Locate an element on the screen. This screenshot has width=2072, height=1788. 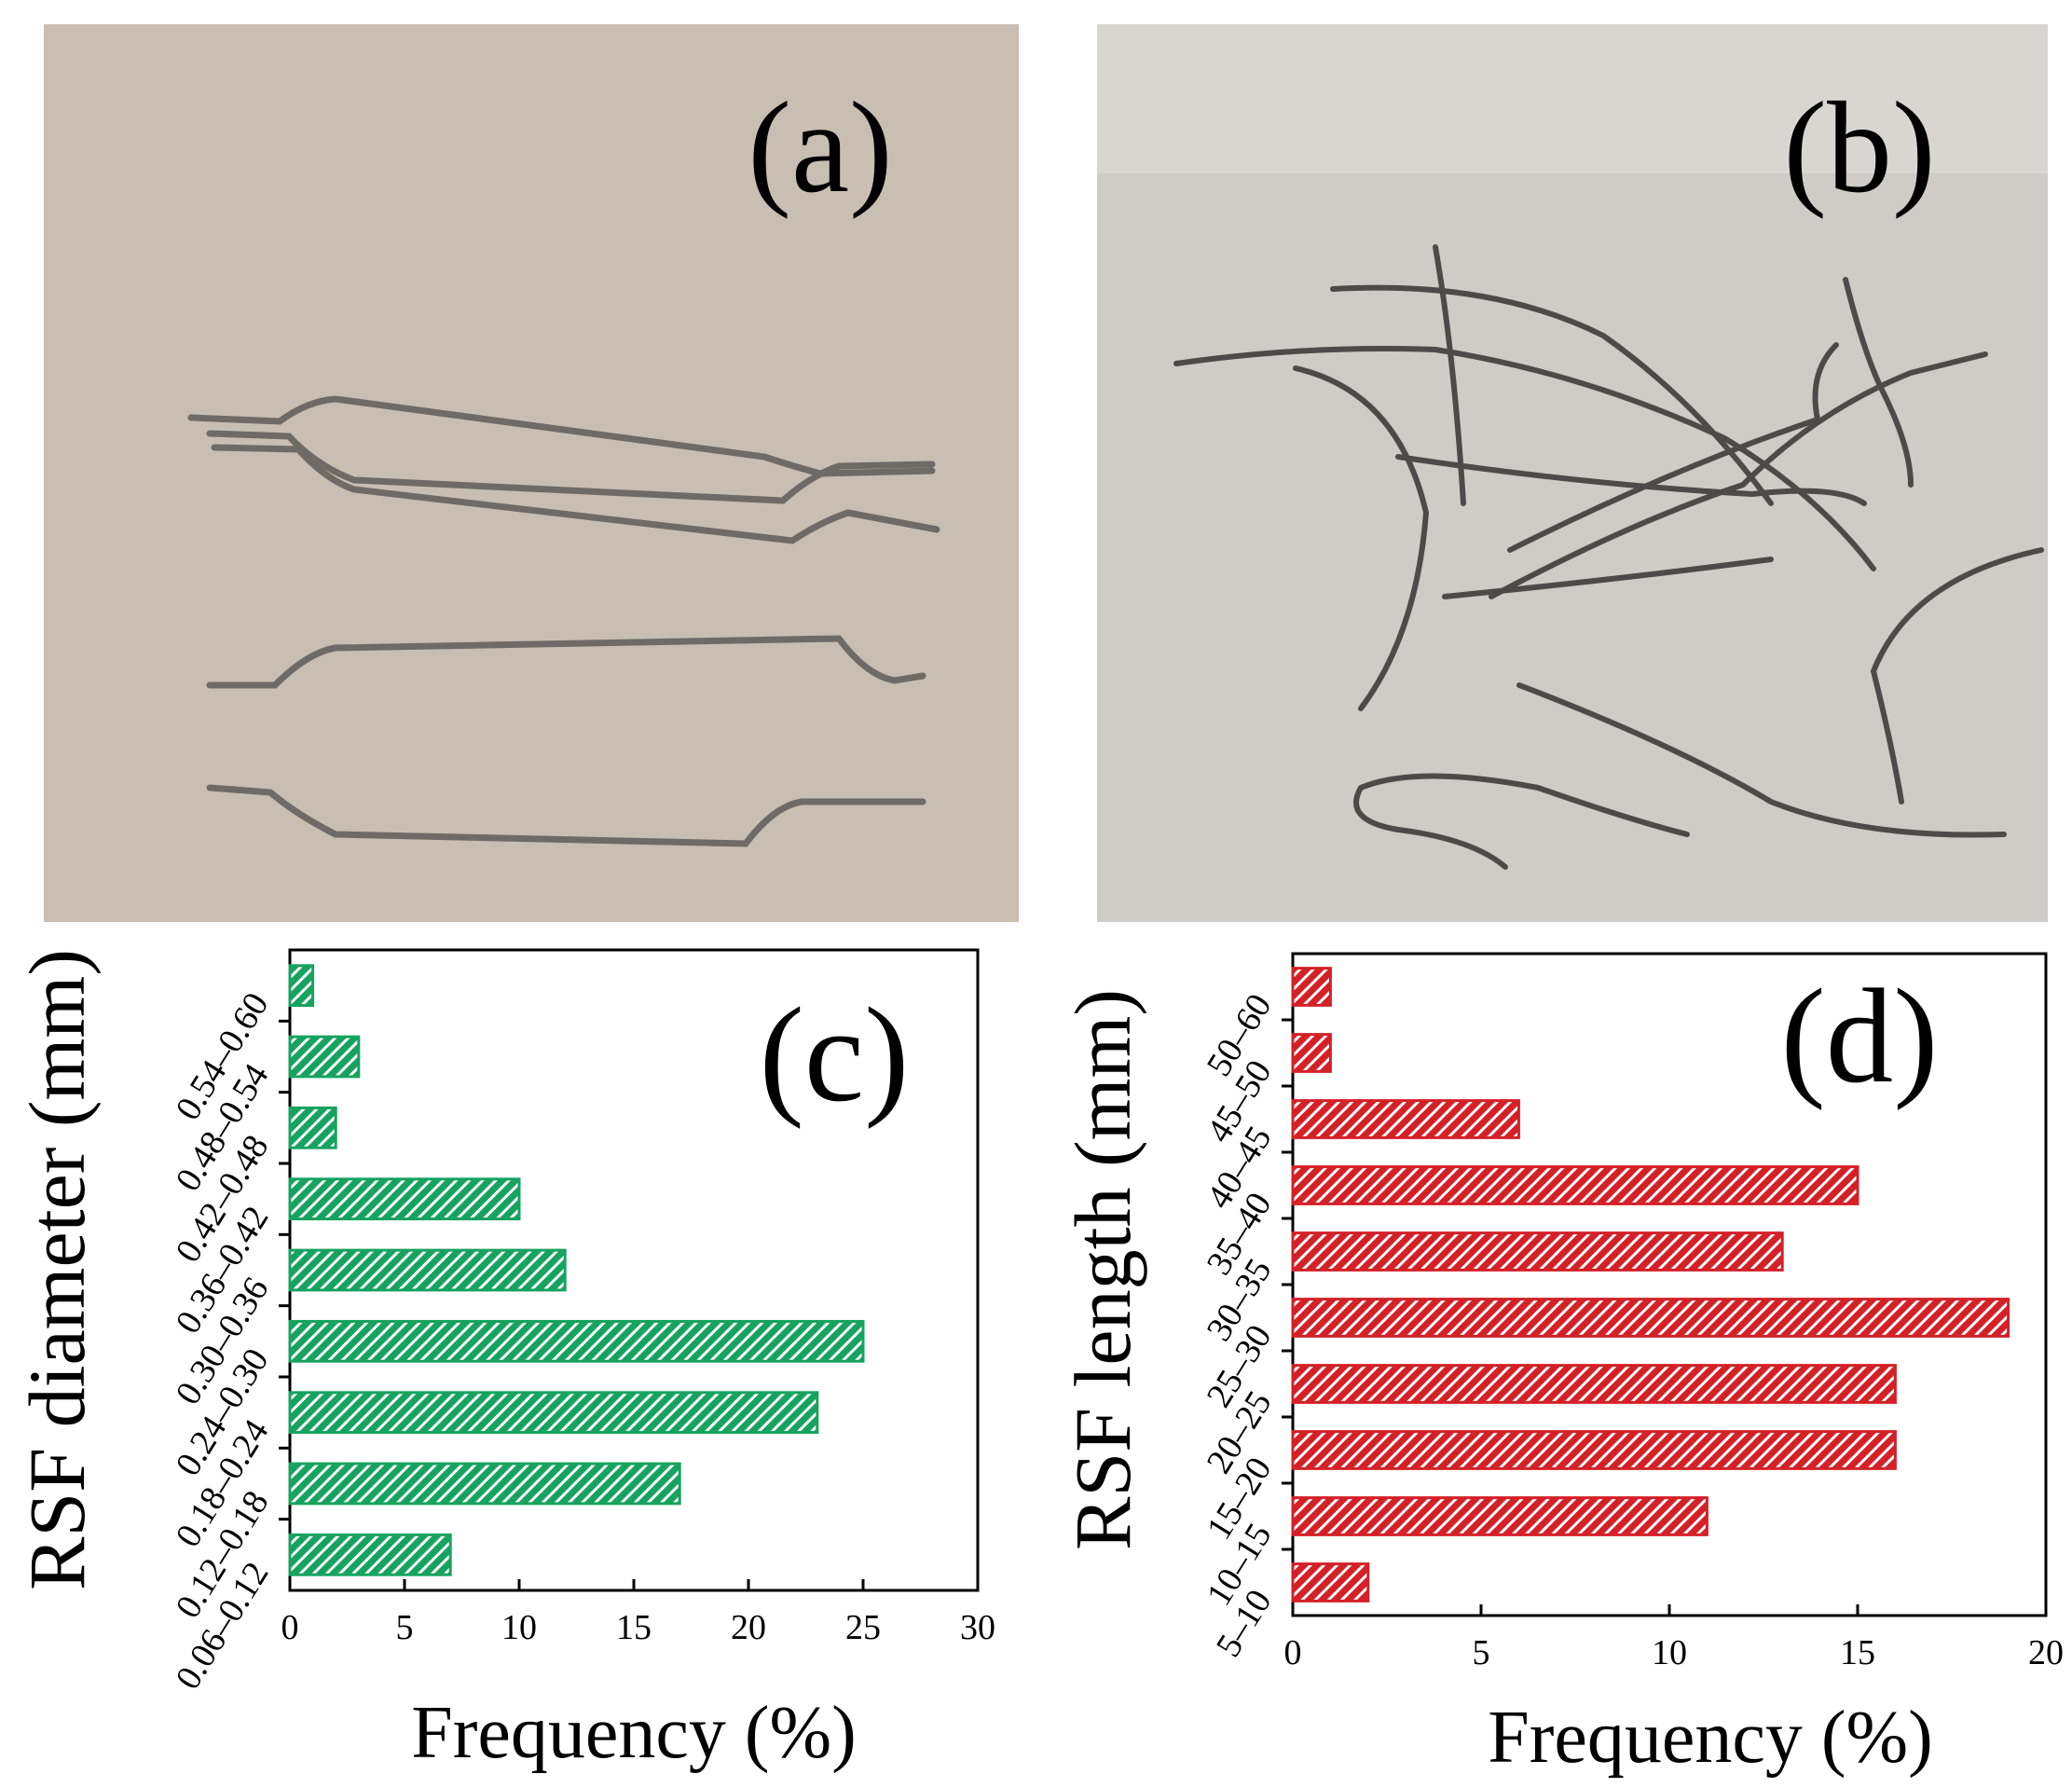
bar-5–10 is located at coordinates (1331, 1582).